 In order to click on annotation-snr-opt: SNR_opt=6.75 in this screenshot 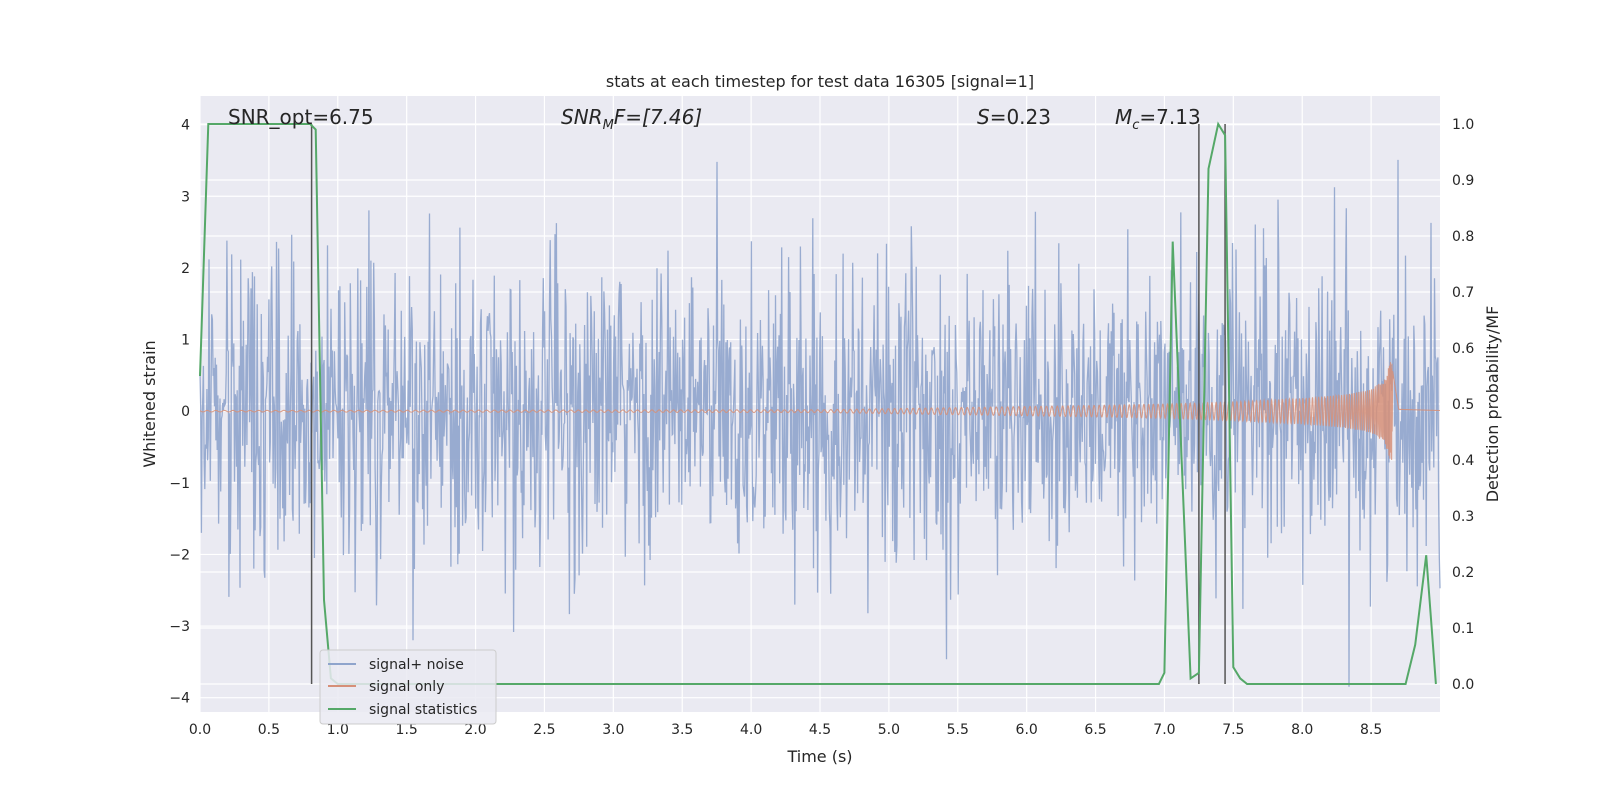, I will do `click(301, 117)`.